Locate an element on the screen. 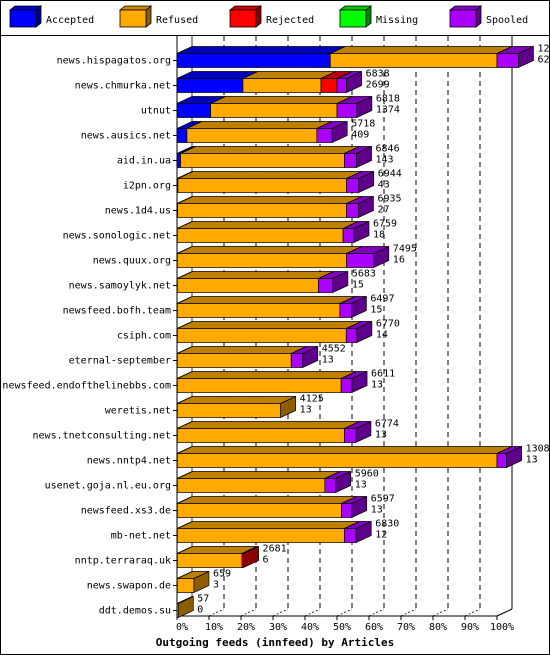  feed-label: news.tnetconsulting.net is located at coordinates (102, 436).